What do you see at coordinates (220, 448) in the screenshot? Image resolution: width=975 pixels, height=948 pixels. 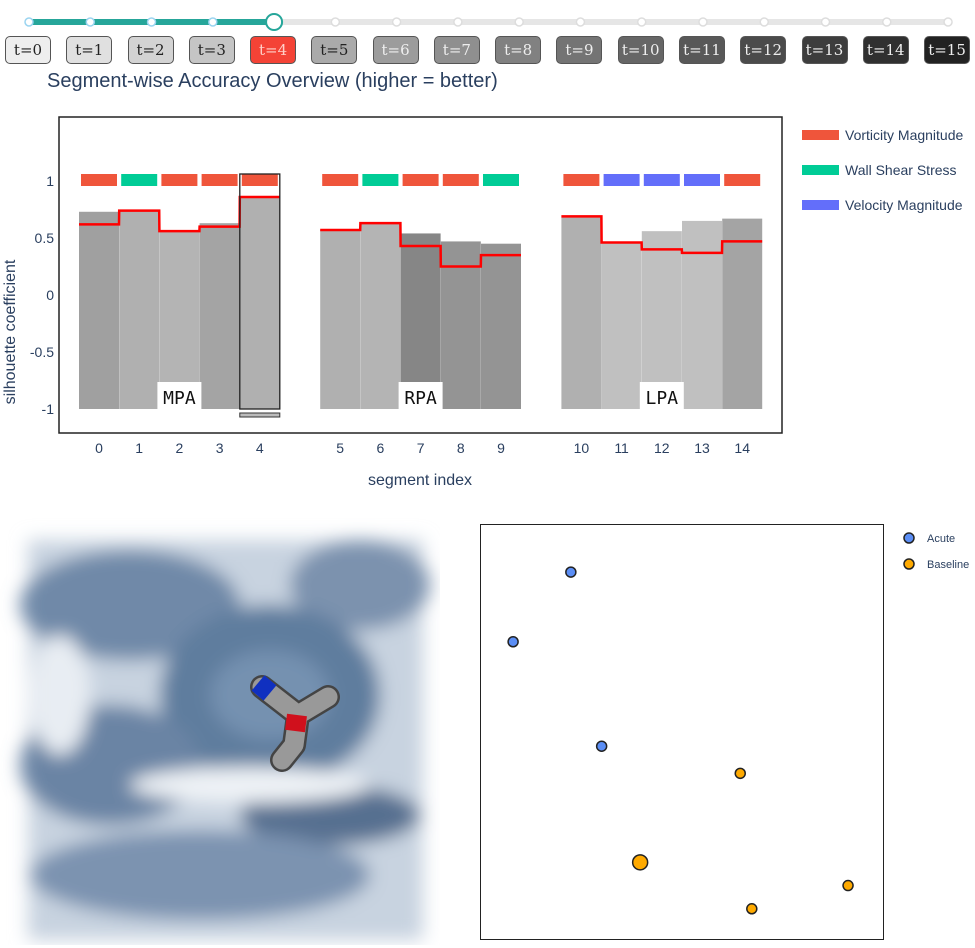 I see `x-tick-label: 3` at bounding box center [220, 448].